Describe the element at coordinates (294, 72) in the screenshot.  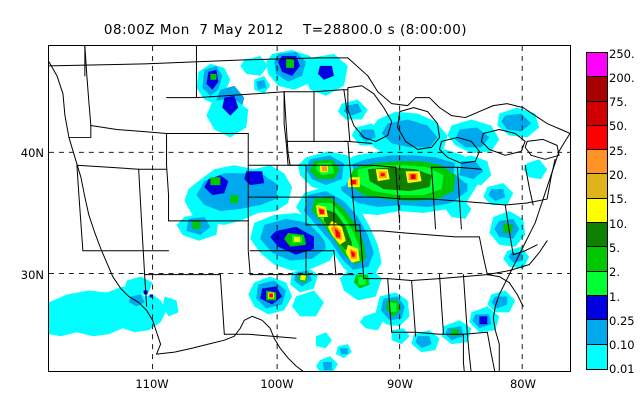
I see `precip-upper-midwest` at that location.